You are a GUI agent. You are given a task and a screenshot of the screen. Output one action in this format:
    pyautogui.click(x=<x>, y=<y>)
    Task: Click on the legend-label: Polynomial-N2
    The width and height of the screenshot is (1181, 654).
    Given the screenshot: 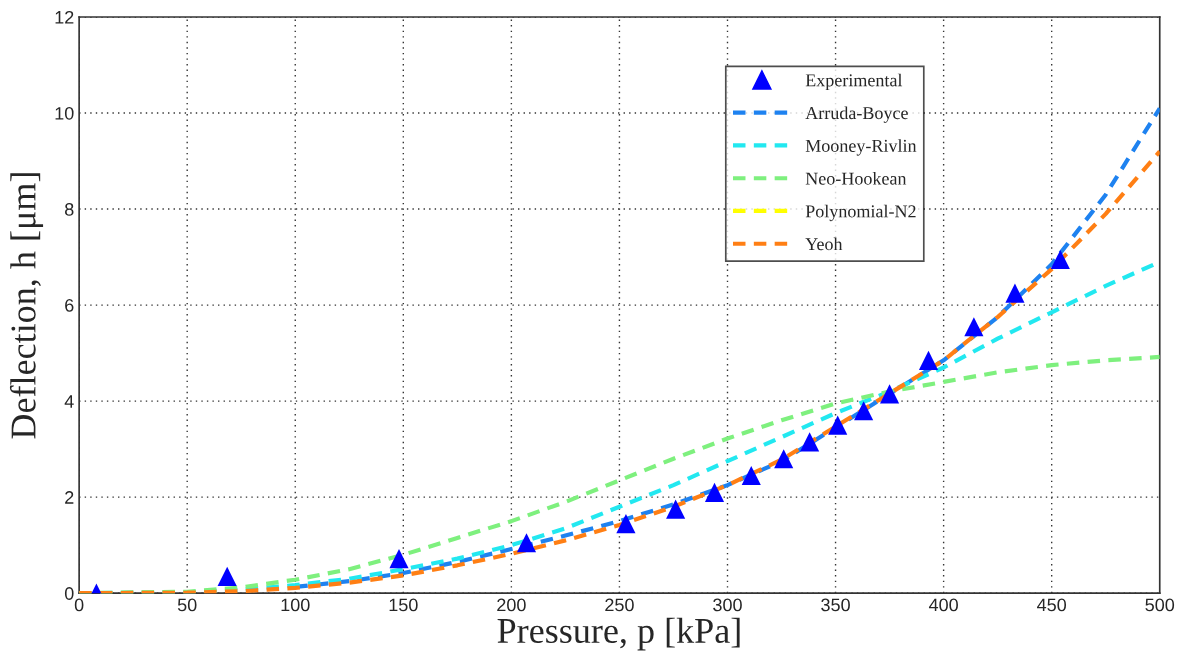 What is the action you would take?
    pyautogui.click(x=860, y=213)
    